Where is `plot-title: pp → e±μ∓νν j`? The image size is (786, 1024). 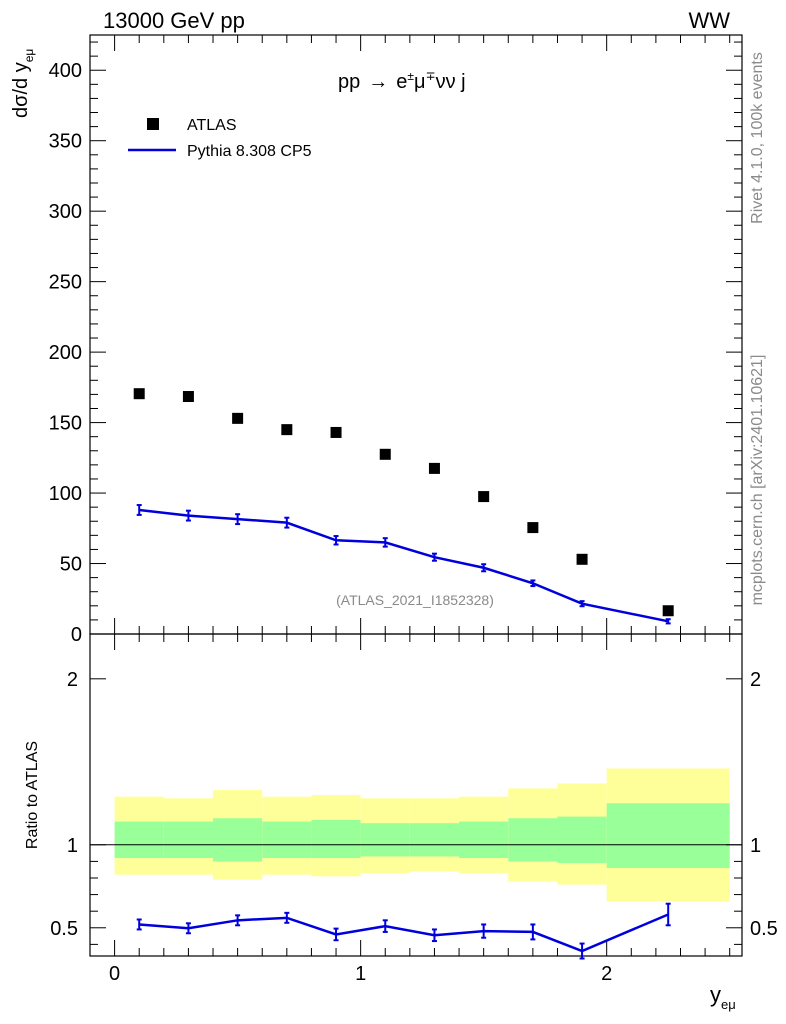 plot-title: pp → e±μ∓νν j is located at coordinates (402, 81).